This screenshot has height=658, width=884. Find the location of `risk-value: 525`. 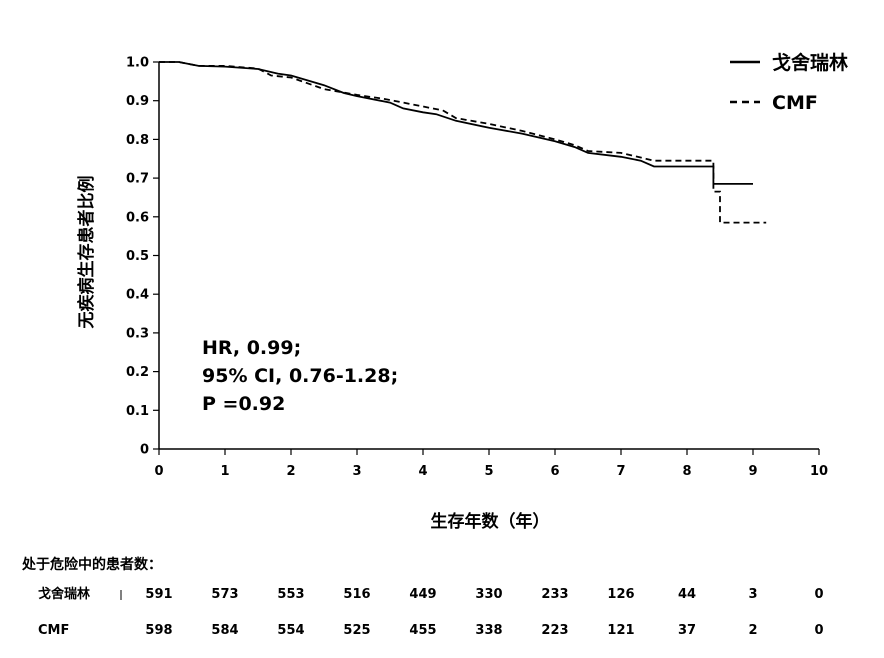

risk-value: 525 is located at coordinates (356, 630).